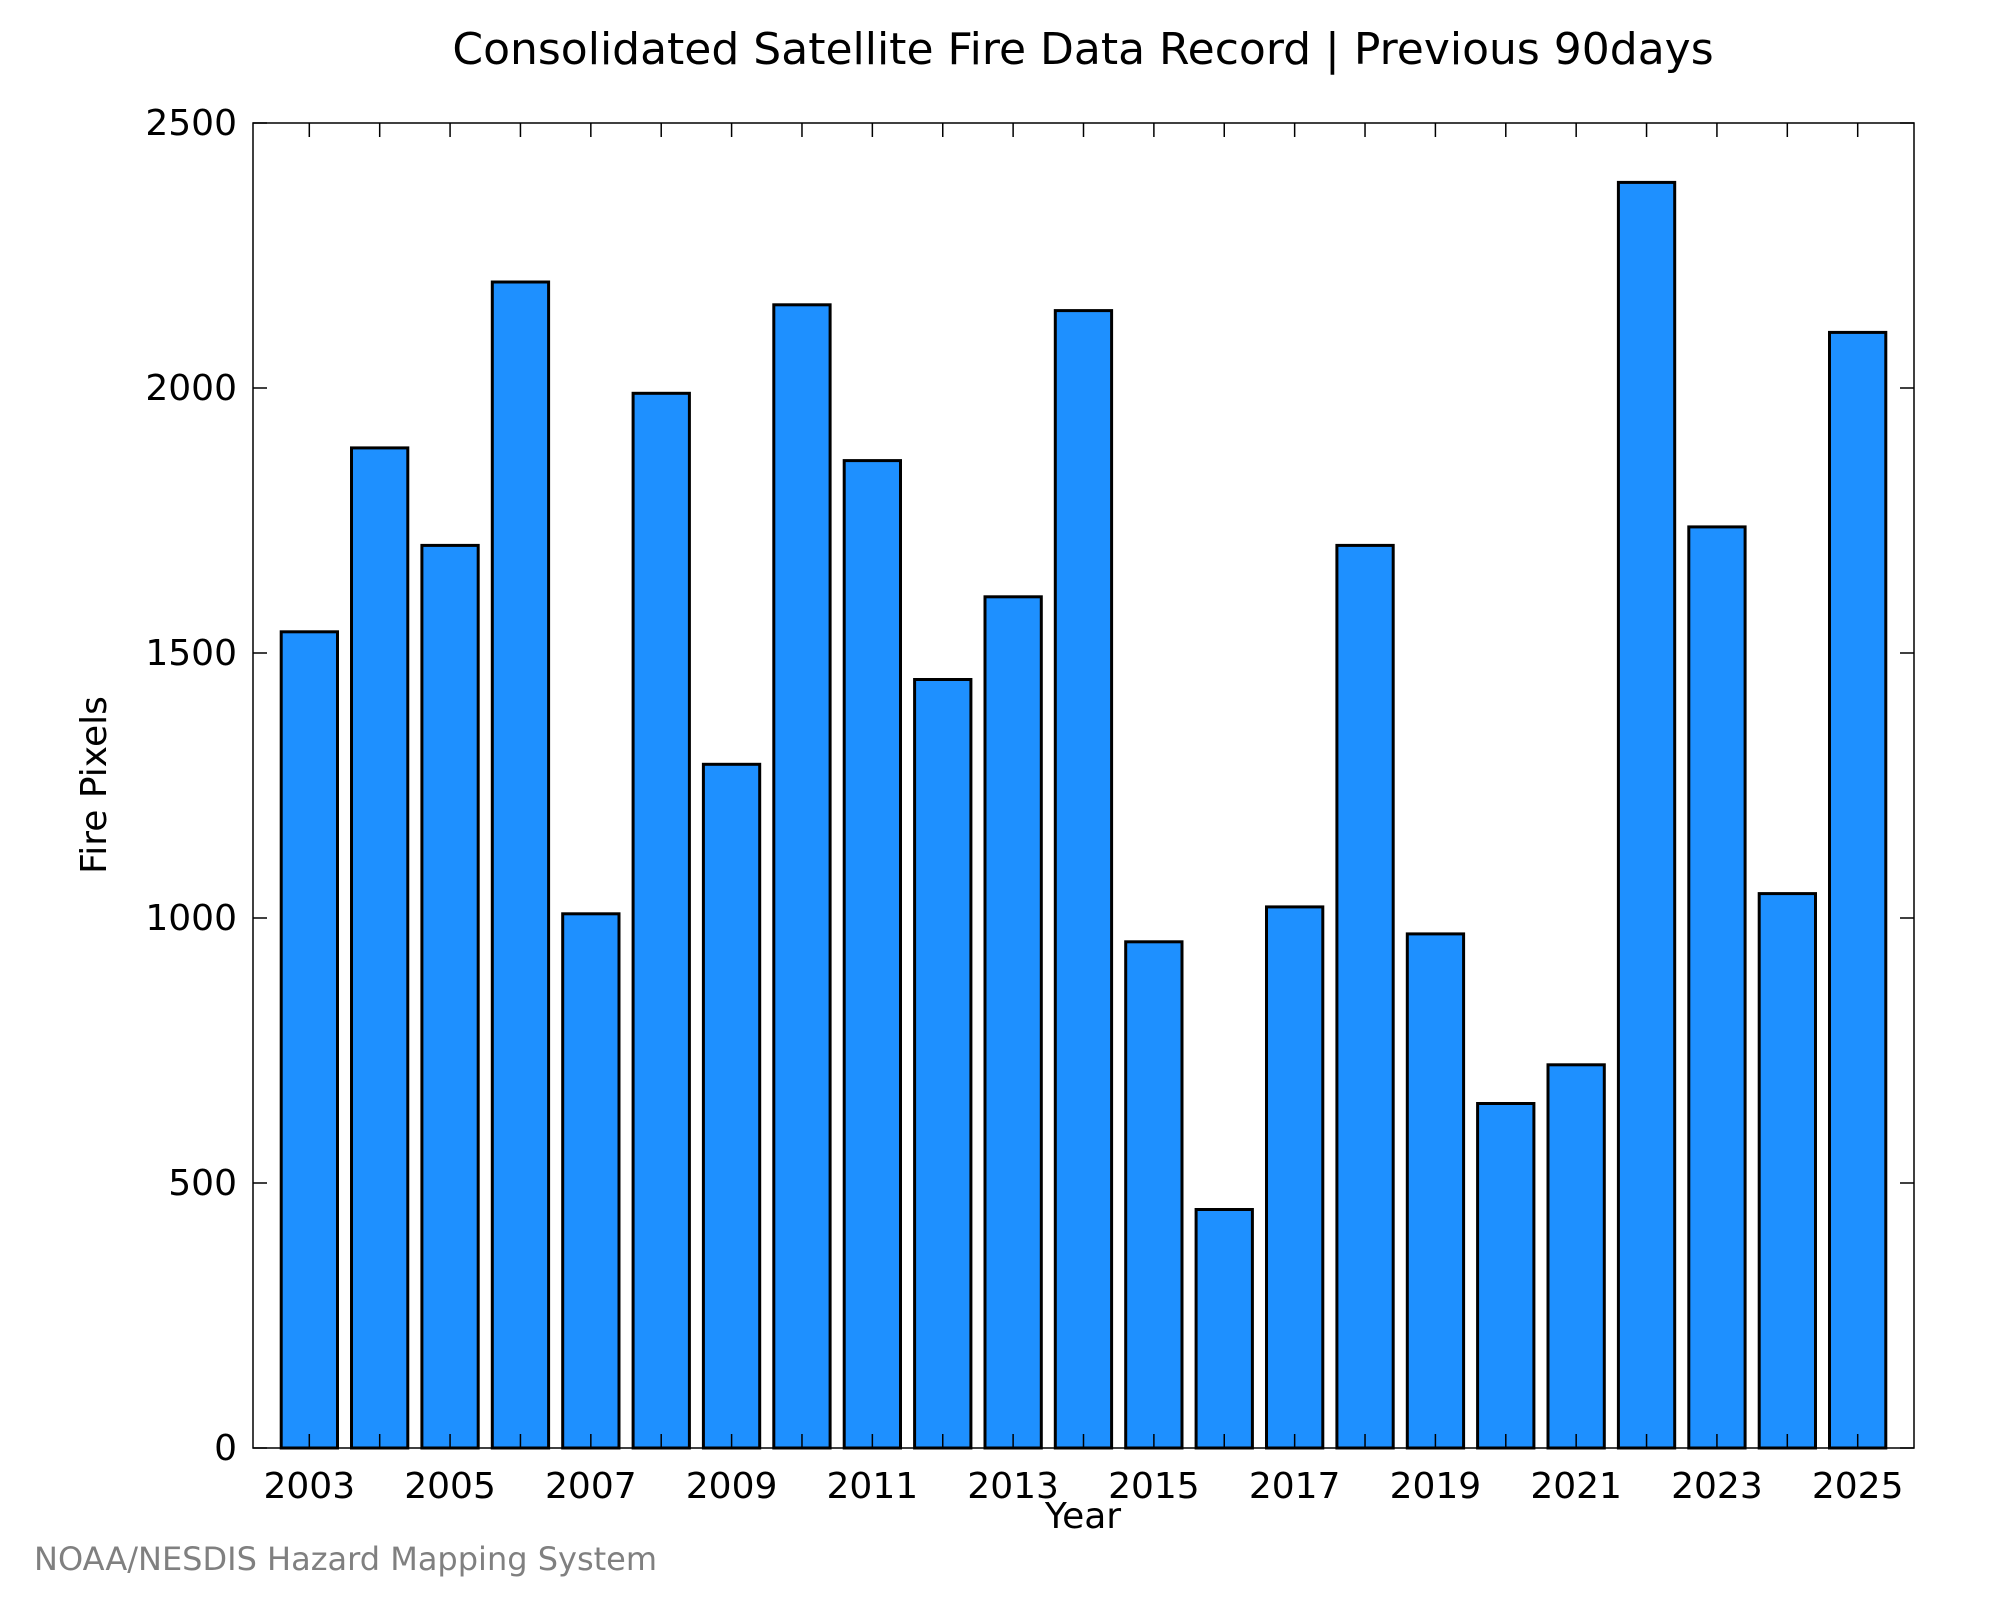 The height and width of the screenshot is (1600, 2000). Describe the element at coordinates (1154, 1486) in the screenshot. I see `x-tick-label-2015: 2015` at that location.